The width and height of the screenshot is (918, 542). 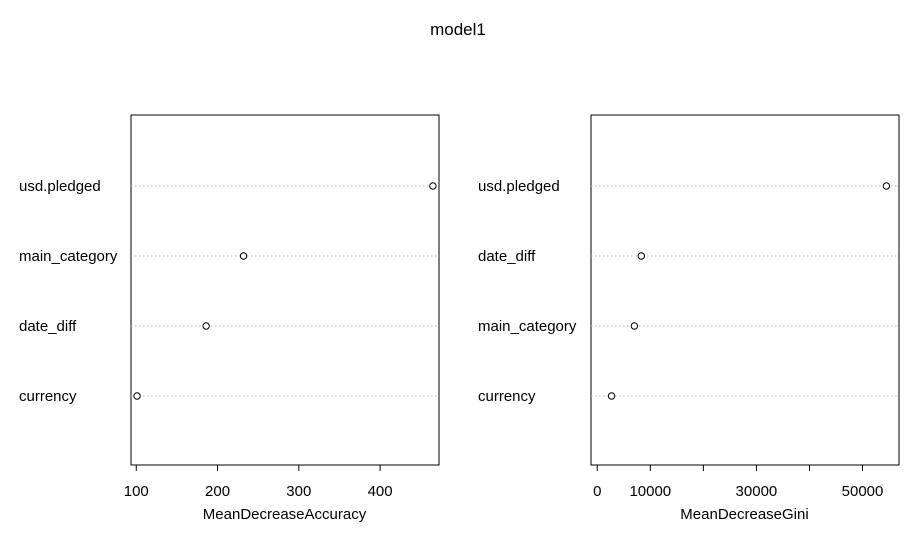 I want to click on x-tick-label: 200, so click(x=217, y=491).